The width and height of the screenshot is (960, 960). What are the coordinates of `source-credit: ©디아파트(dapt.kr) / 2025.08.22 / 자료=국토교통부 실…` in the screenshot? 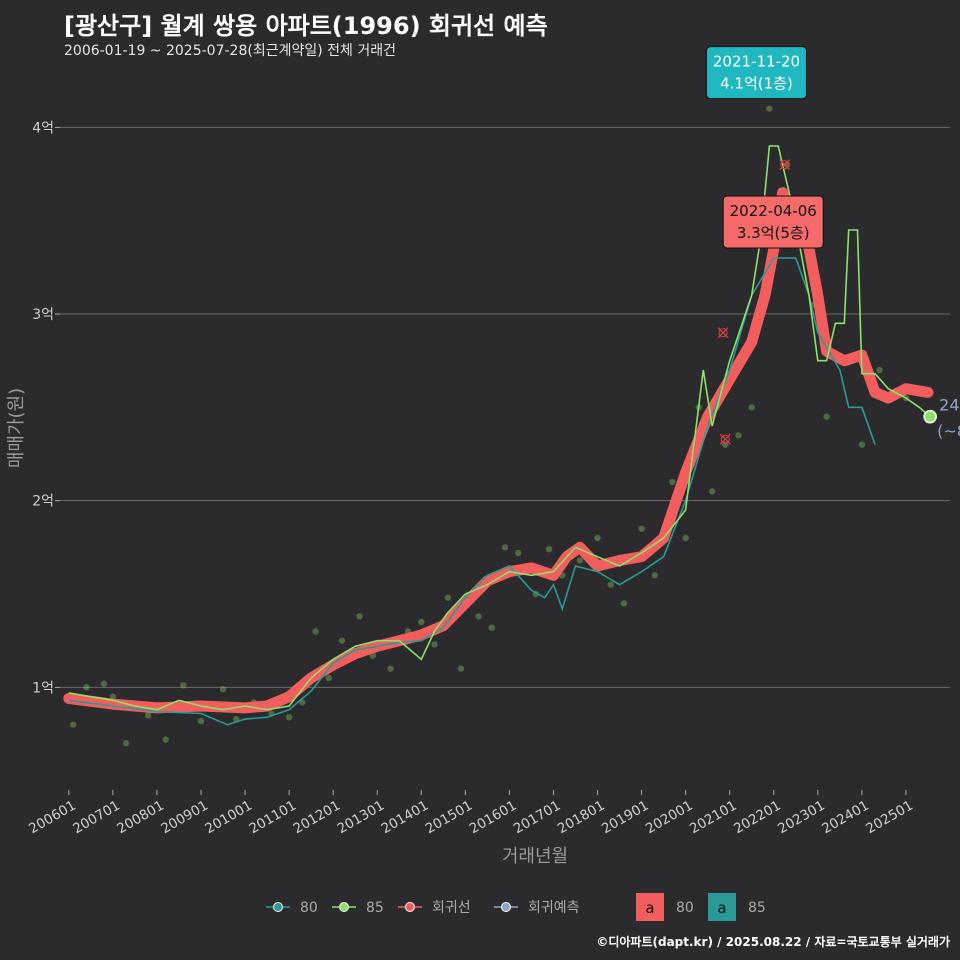 It's located at (773, 942).